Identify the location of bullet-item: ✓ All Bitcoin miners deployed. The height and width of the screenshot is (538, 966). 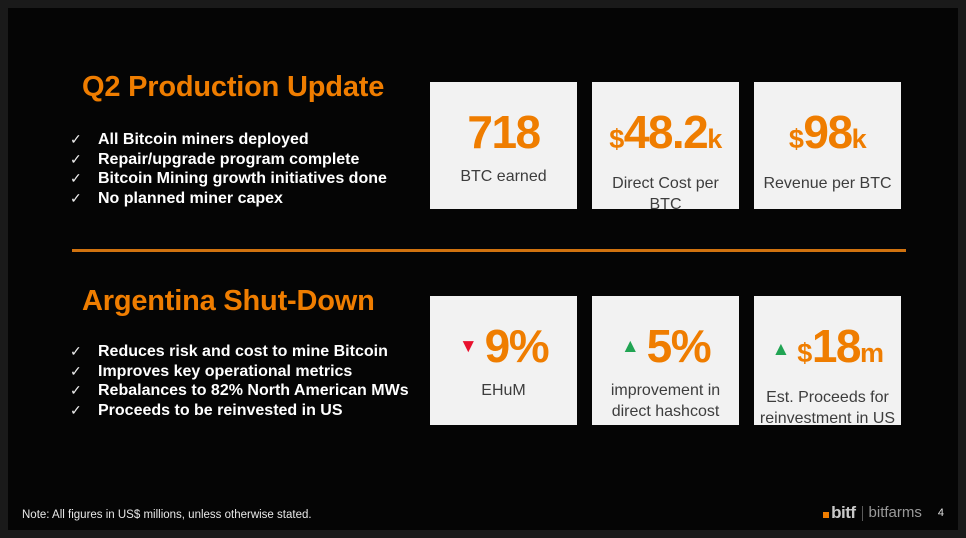
(228, 140).